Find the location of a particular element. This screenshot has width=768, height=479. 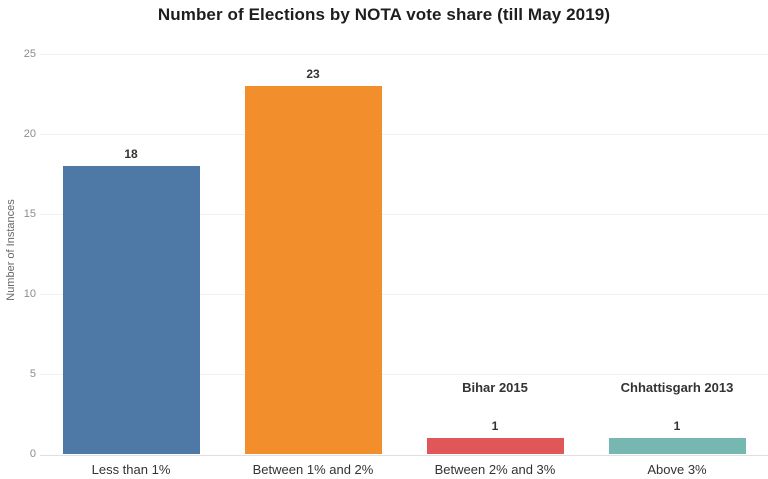

x-tick-label: Above 3% is located at coordinates (677, 469).